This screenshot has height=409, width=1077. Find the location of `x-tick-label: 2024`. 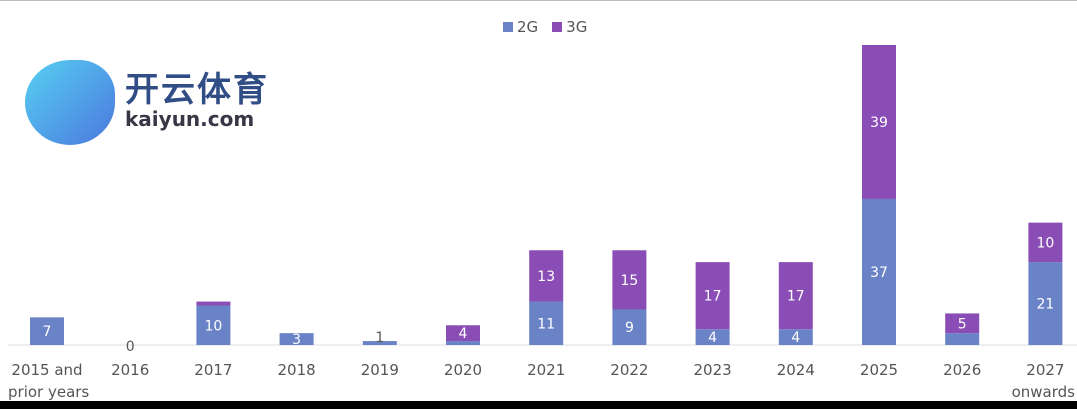

x-tick-label: 2024 is located at coordinates (796, 370).